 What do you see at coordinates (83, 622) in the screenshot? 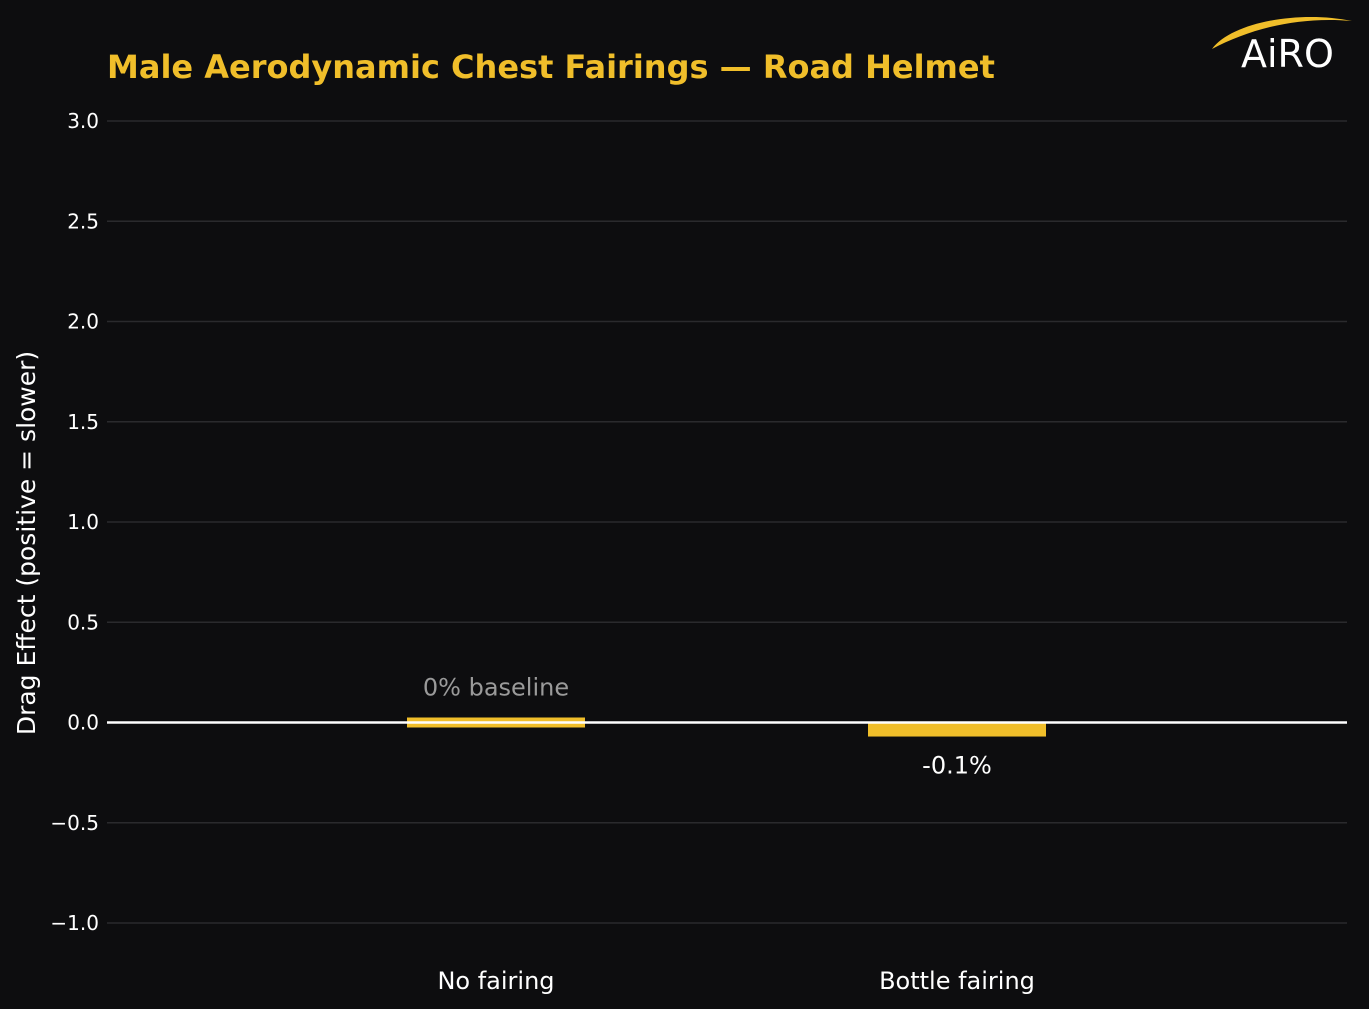
I see `y-tick-label: 0.5` at bounding box center [83, 622].